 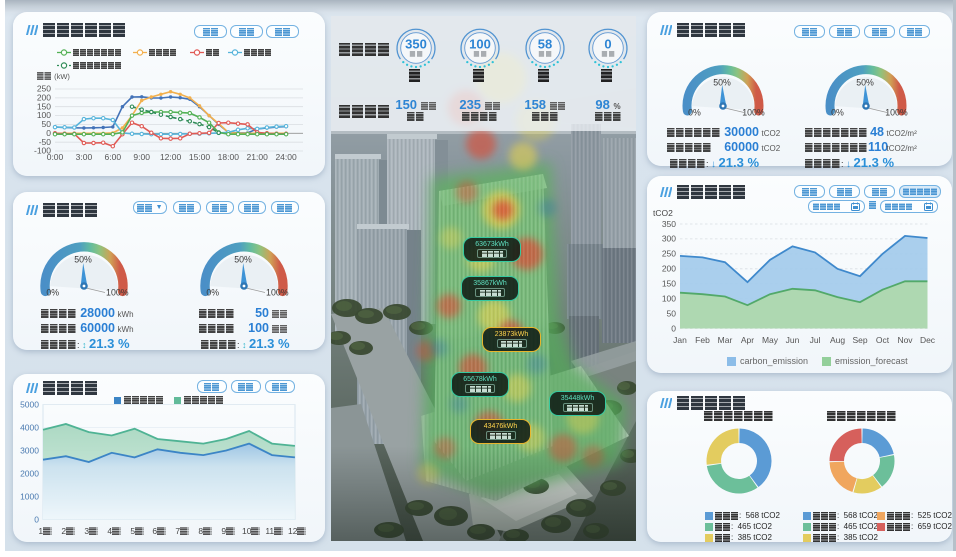 I want to click on svg-text: -100, so click(x=42, y=151).